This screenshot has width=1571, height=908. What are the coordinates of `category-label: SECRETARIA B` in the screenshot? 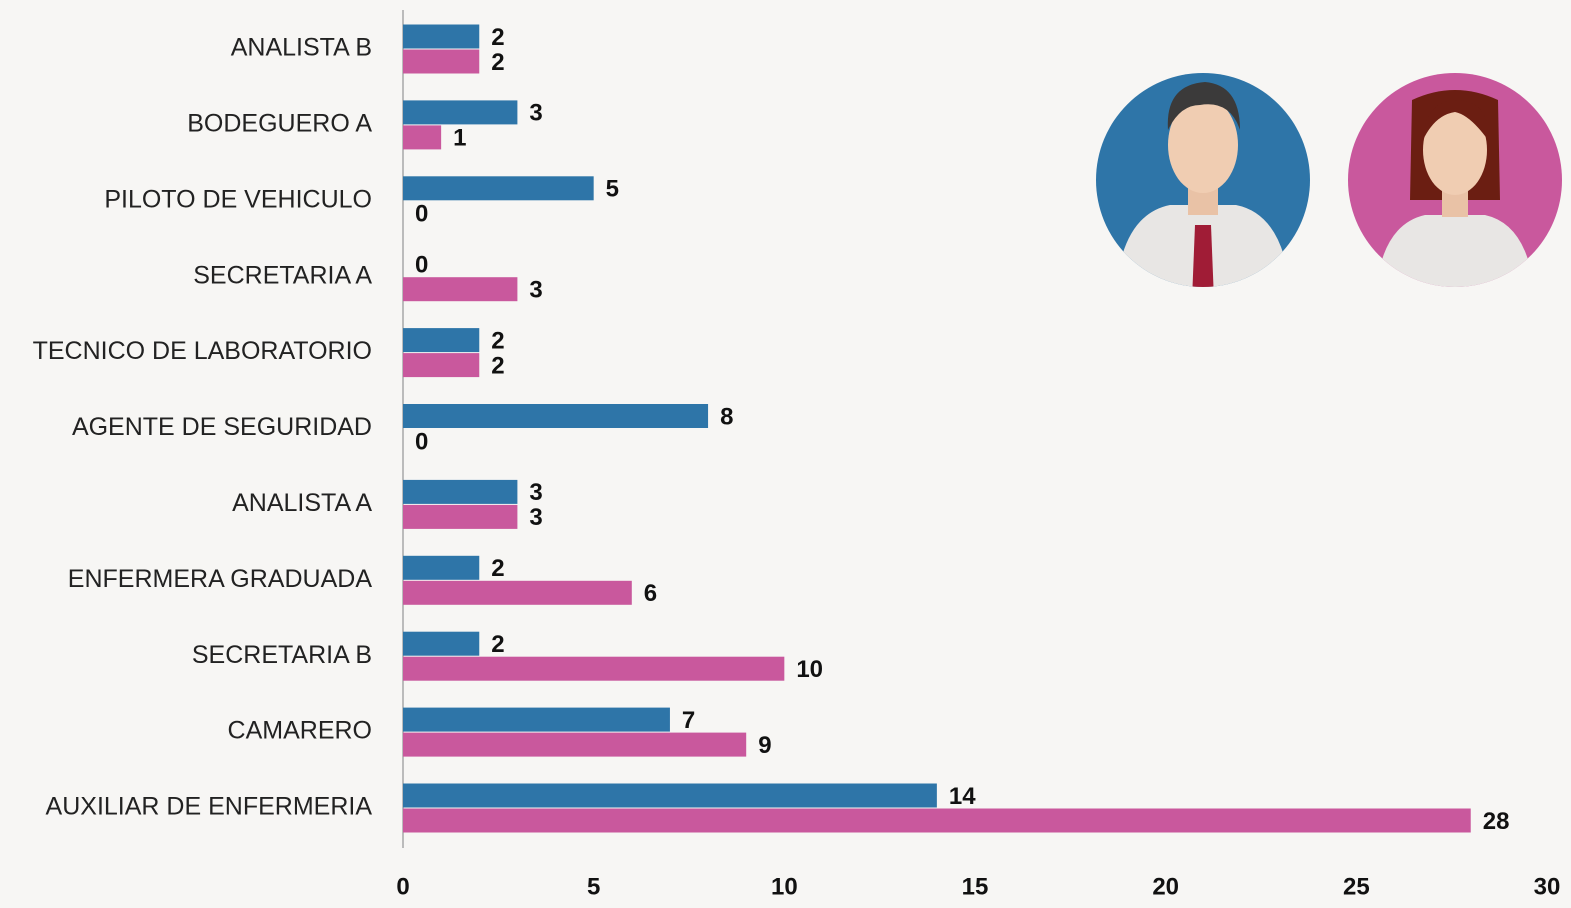 It's located at (282, 655).